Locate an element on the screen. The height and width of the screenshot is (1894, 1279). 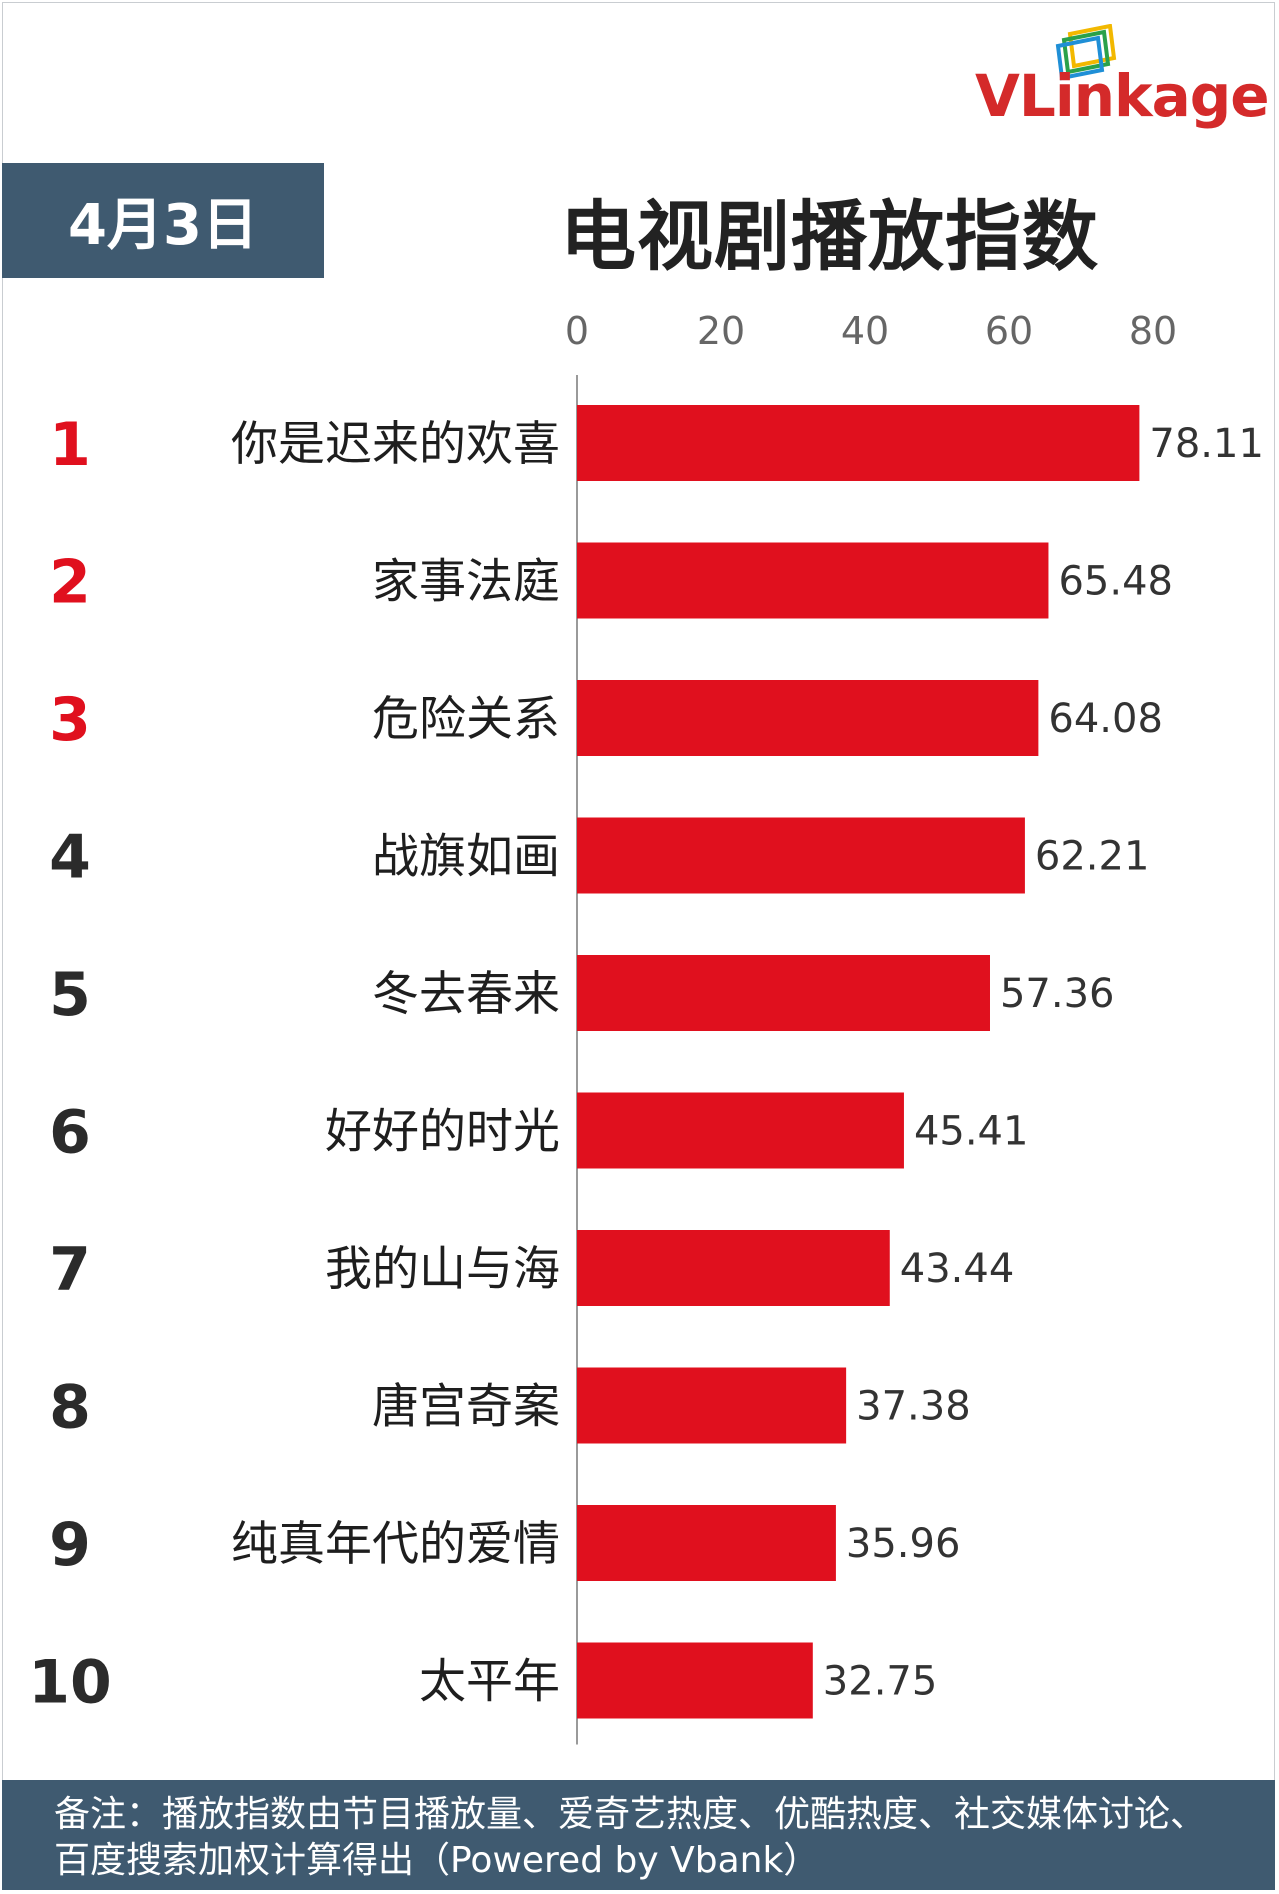
date-label: 4月3日 is located at coordinates (163, 225).